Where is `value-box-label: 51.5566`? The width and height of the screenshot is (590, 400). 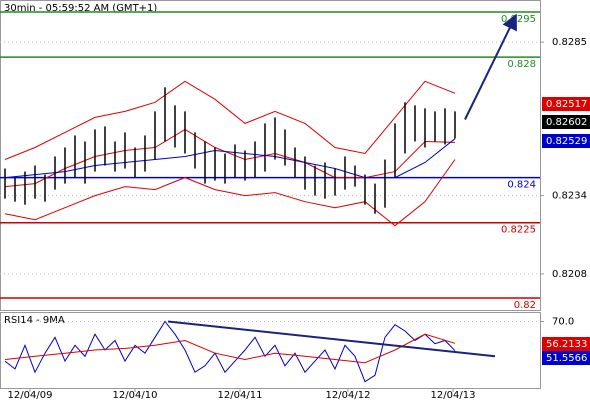 value-box-label: 51.5566 is located at coordinates (566, 358).